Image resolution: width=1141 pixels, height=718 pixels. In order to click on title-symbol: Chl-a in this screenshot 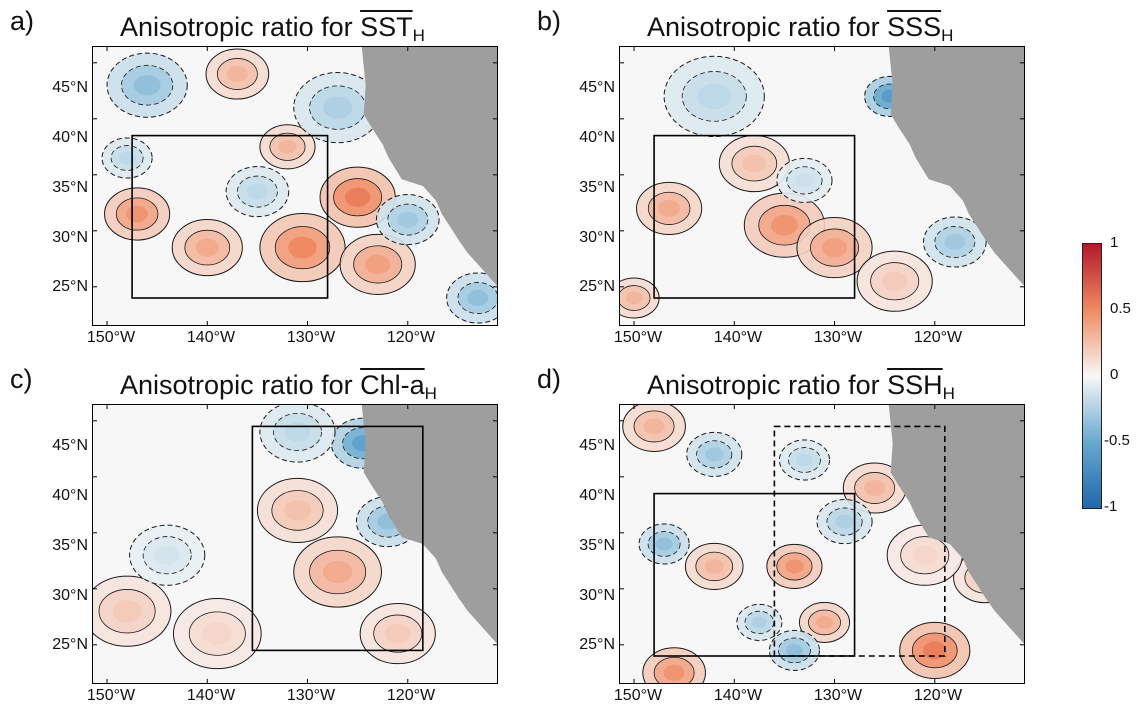, I will do `click(392, 385)`.